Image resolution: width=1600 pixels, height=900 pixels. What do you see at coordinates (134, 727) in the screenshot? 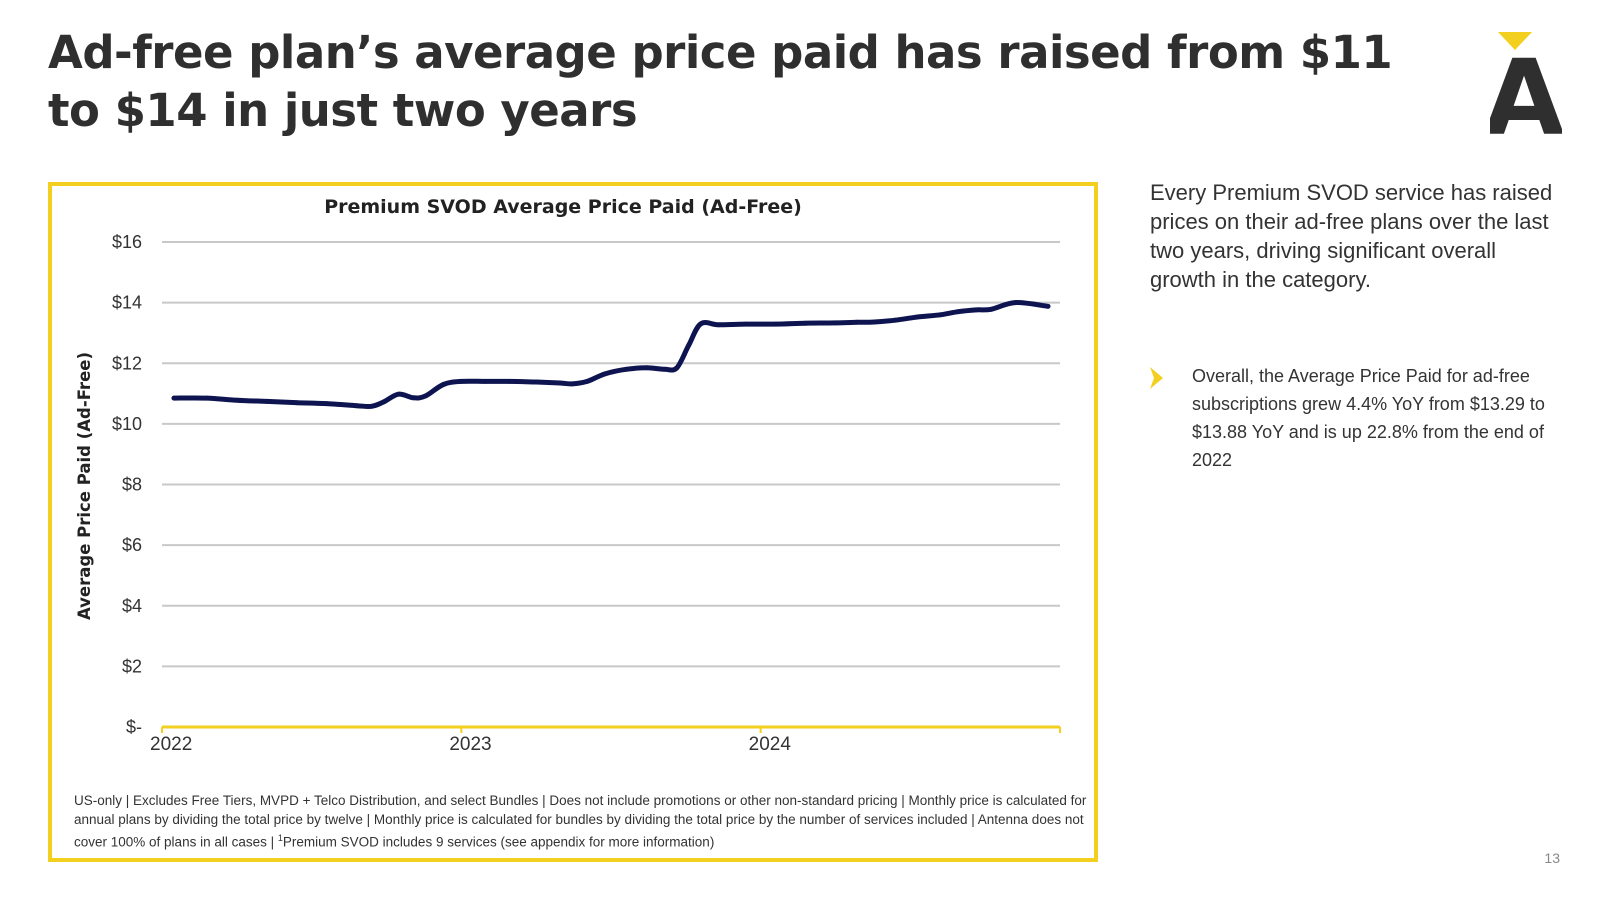
I see `y-tick-label-0: $-` at bounding box center [134, 727].